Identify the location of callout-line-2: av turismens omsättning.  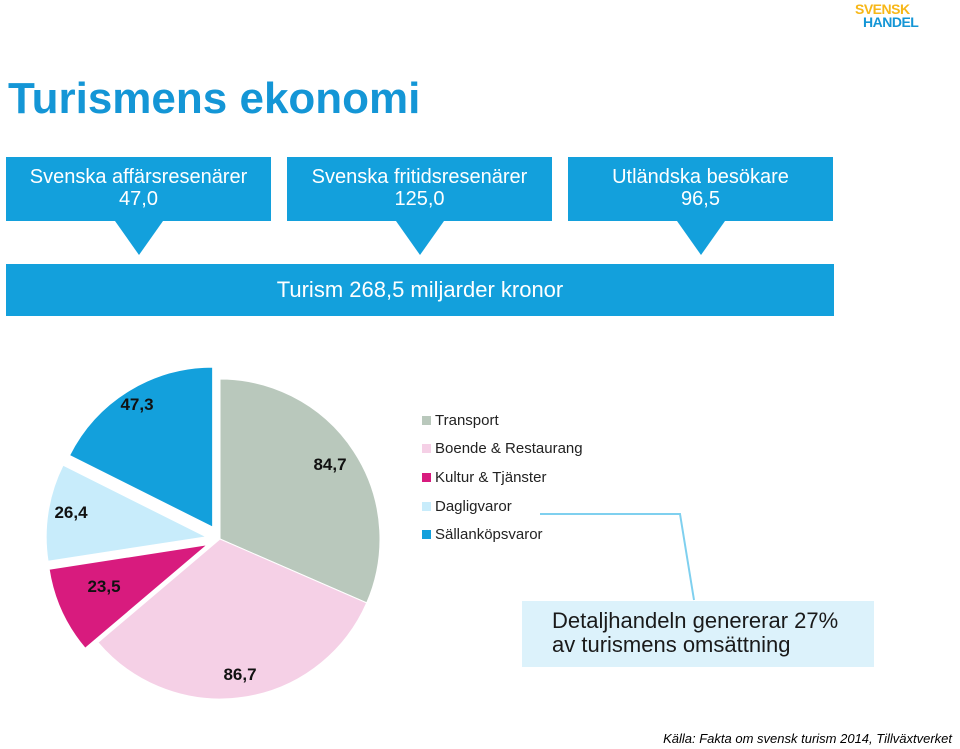
(671, 644).